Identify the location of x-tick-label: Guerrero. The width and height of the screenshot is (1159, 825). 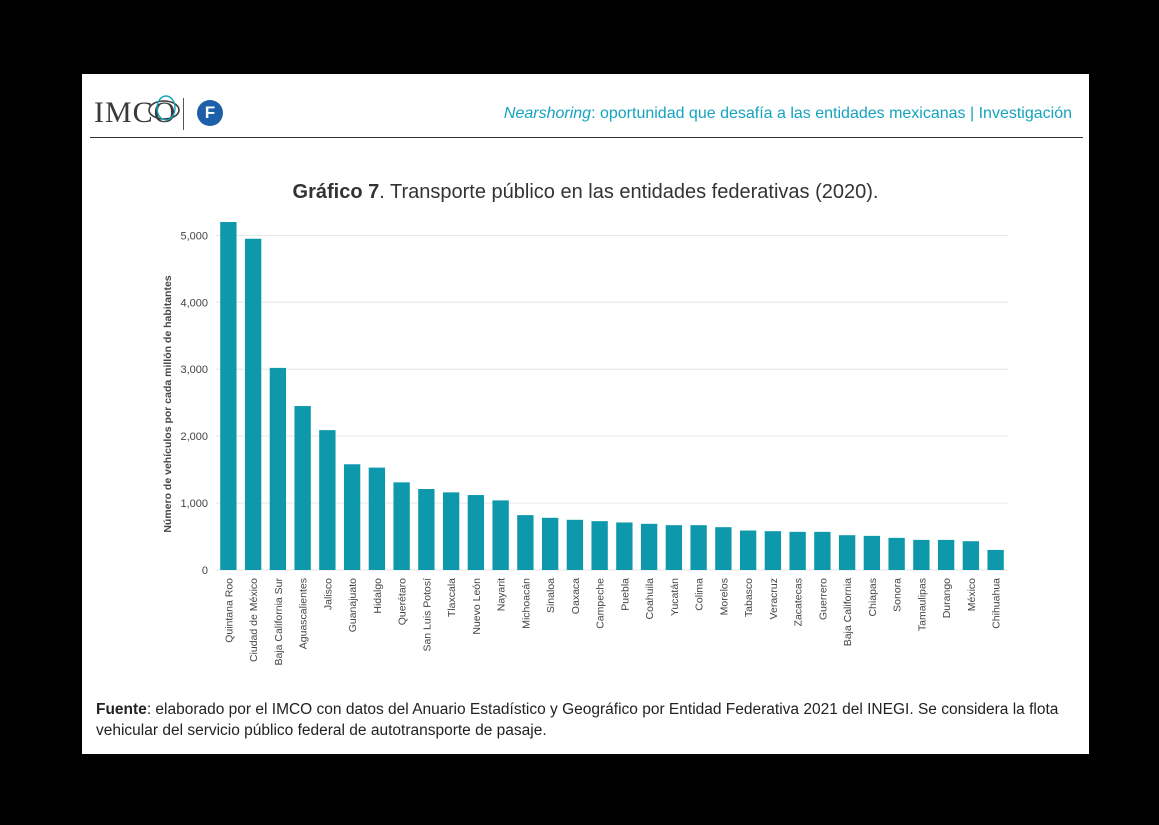
(823, 599).